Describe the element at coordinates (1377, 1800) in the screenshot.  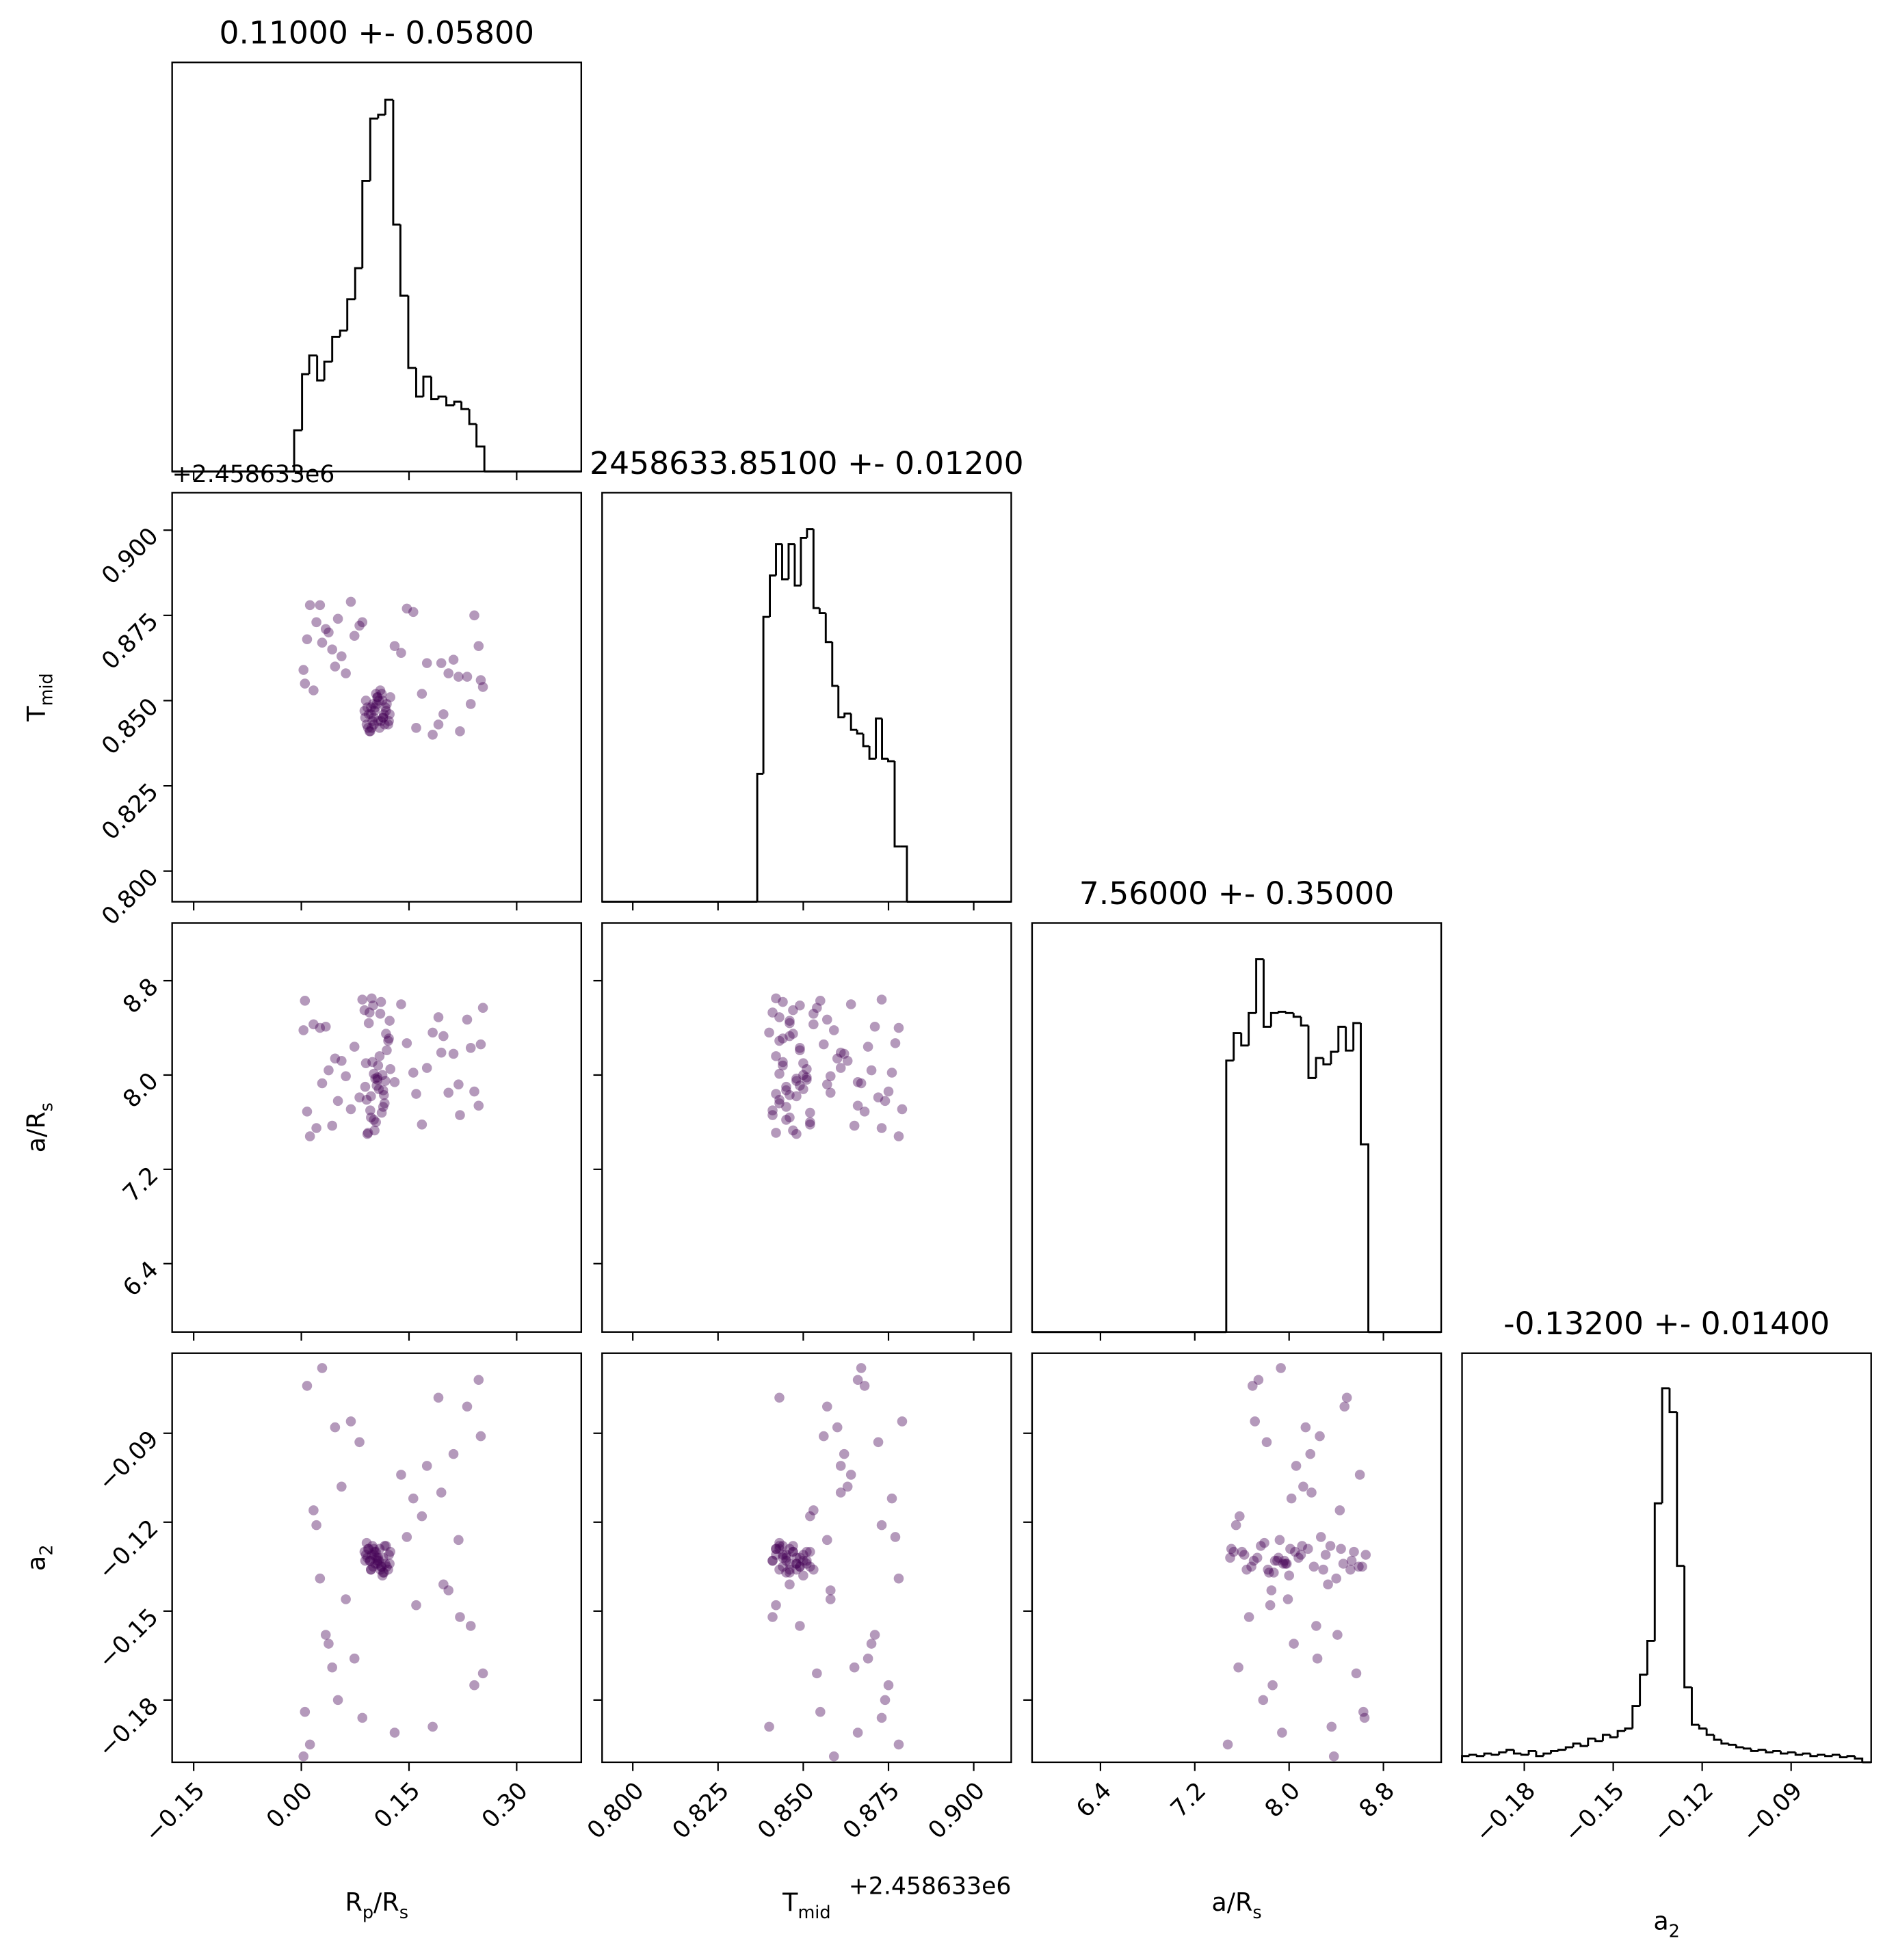
I see `x-tick-label: 8.8` at that location.